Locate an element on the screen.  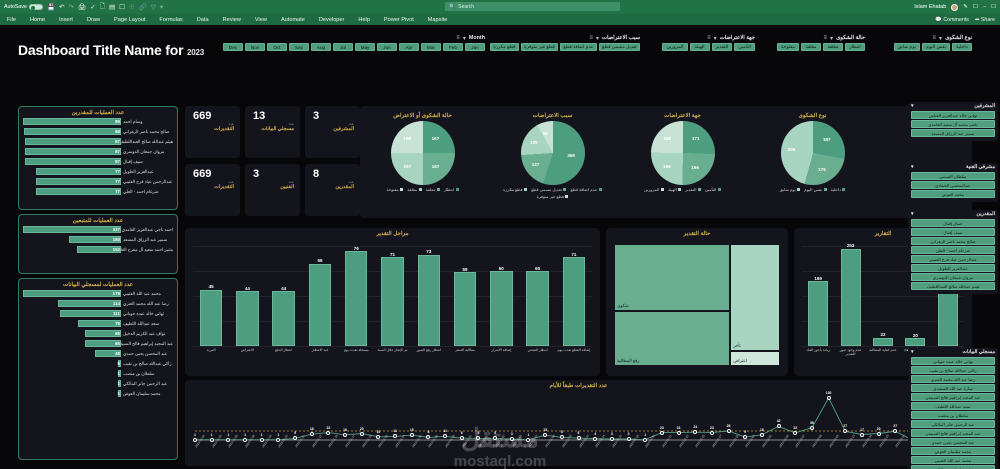
slicer-button: انتظار is located at coordinates (855, 47).